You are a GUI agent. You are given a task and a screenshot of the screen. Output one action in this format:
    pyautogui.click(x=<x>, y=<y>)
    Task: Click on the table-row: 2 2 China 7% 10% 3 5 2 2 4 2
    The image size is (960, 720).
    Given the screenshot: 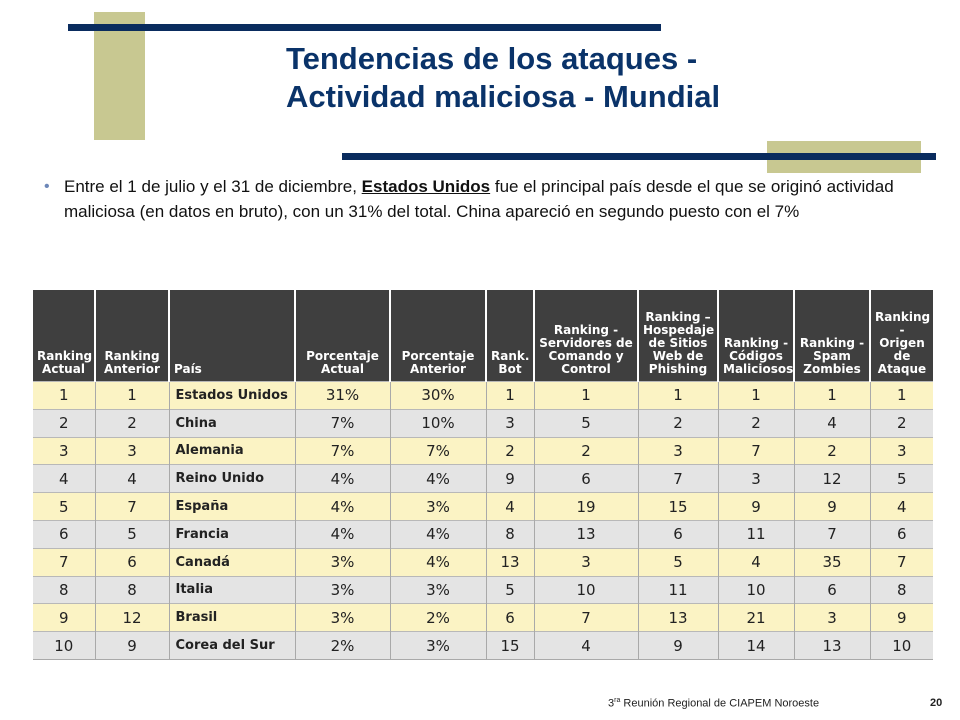 What is the action you would take?
    pyautogui.click(x=483, y=423)
    